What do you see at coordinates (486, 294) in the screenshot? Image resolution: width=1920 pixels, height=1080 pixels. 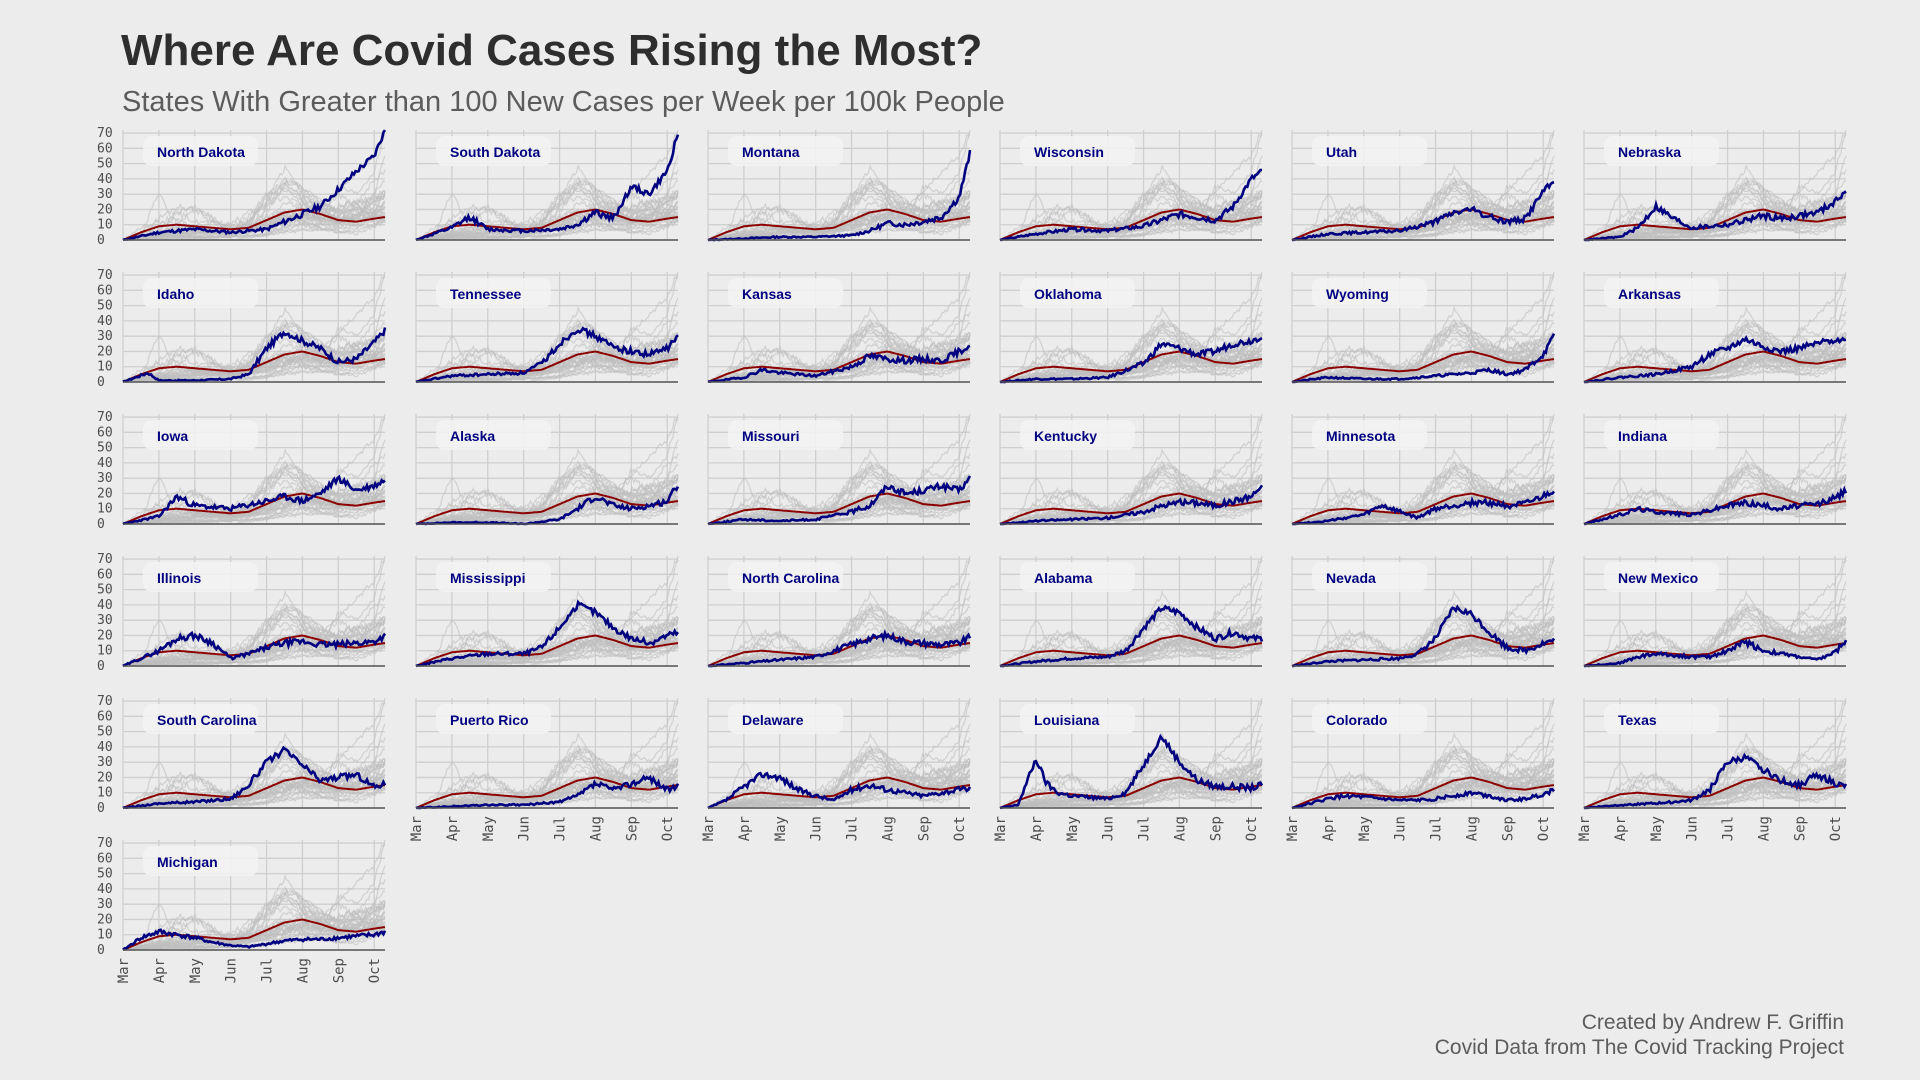 I see `state-label: Tennessee` at bounding box center [486, 294].